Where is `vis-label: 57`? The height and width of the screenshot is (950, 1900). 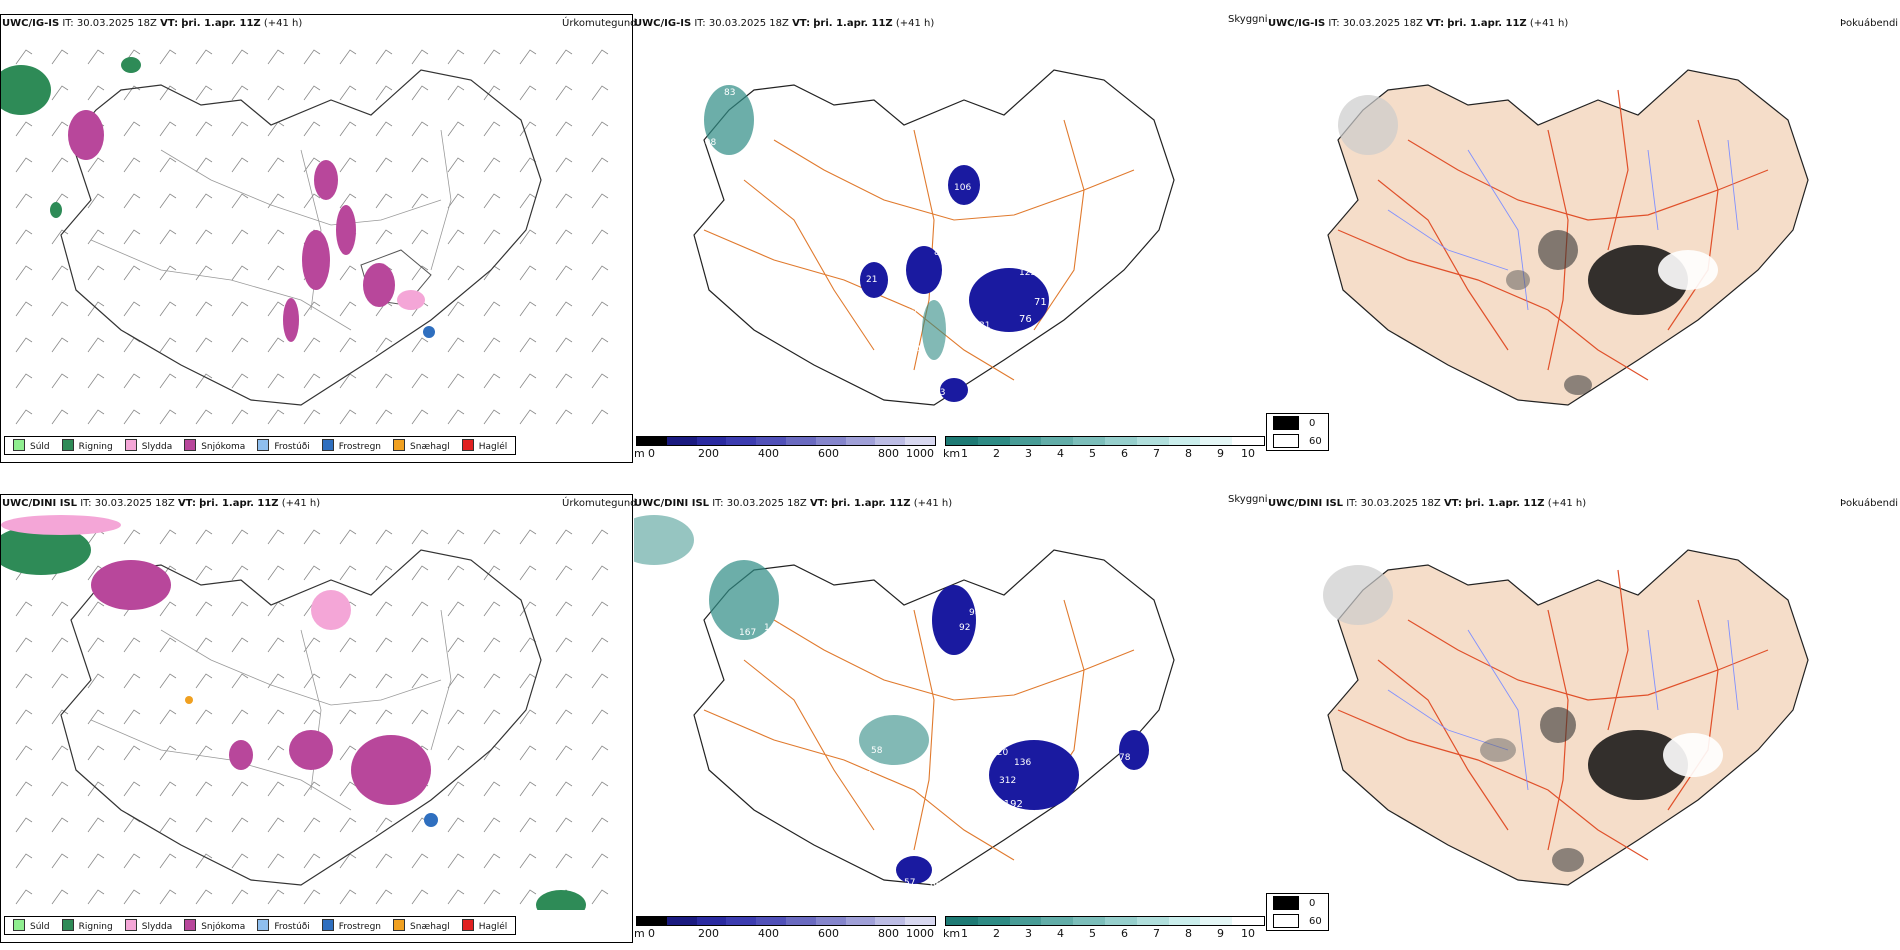 vis-label: 57 is located at coordinates (909, 883).